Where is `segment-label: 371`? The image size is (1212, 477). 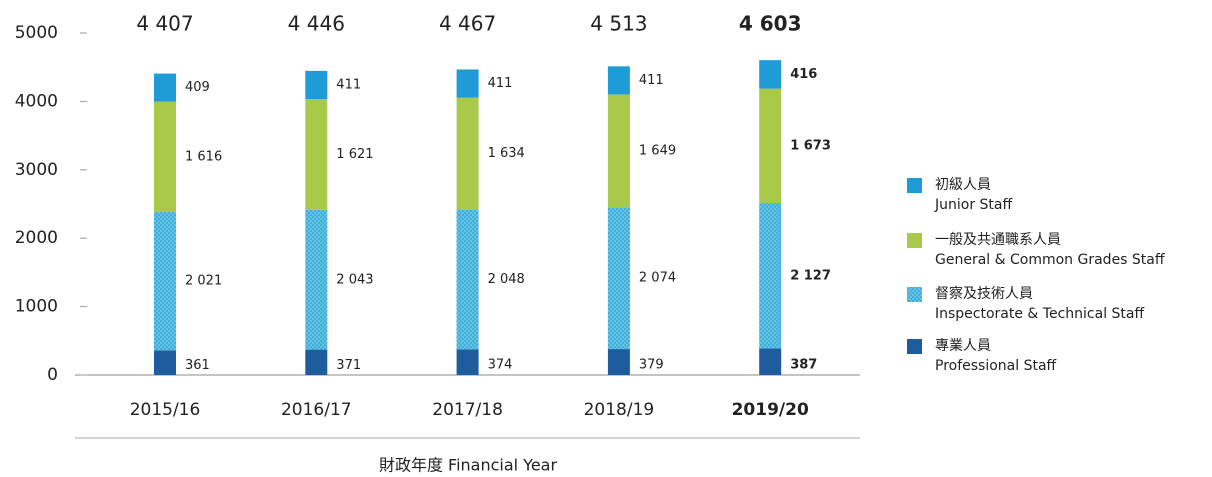
segment-label: 371 is located at coordinates (348, 365).